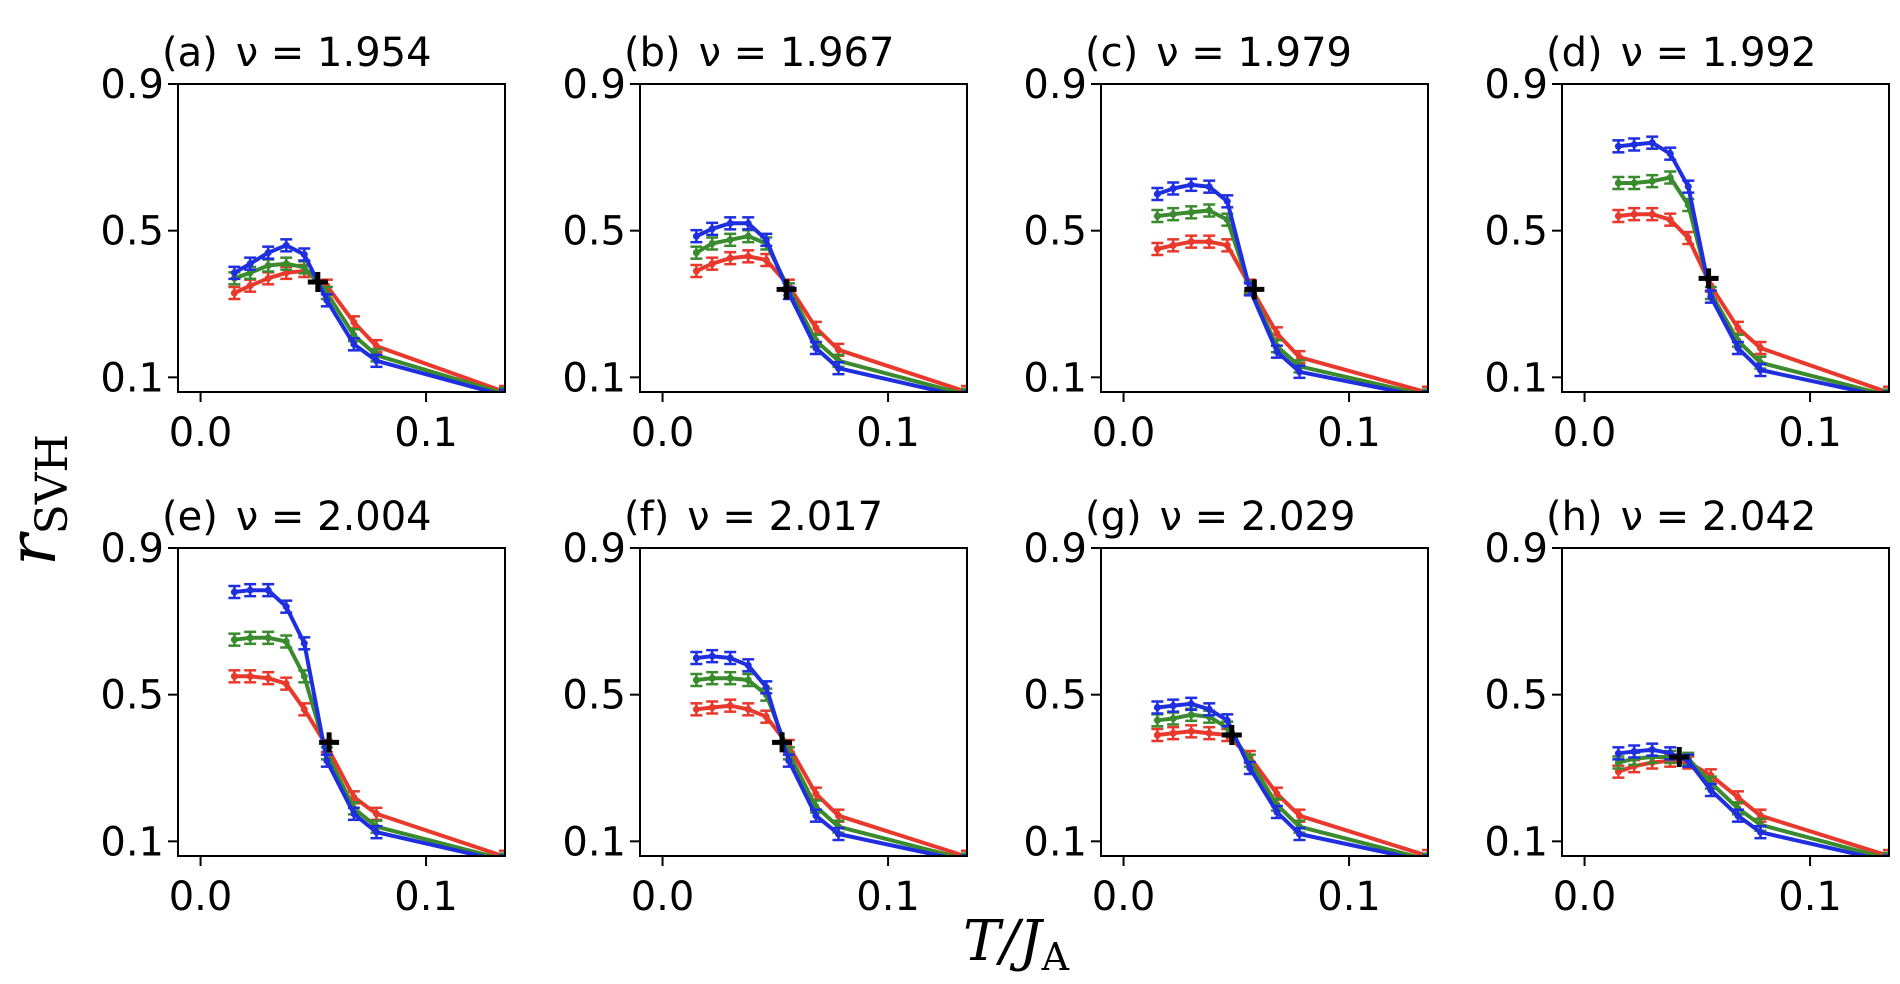 This screenshot has height=984, width=1900. What do you see at coordinates (190, 517) in the screenshot?
I see `panel-label: (e)` at bounding box center [190, 517].